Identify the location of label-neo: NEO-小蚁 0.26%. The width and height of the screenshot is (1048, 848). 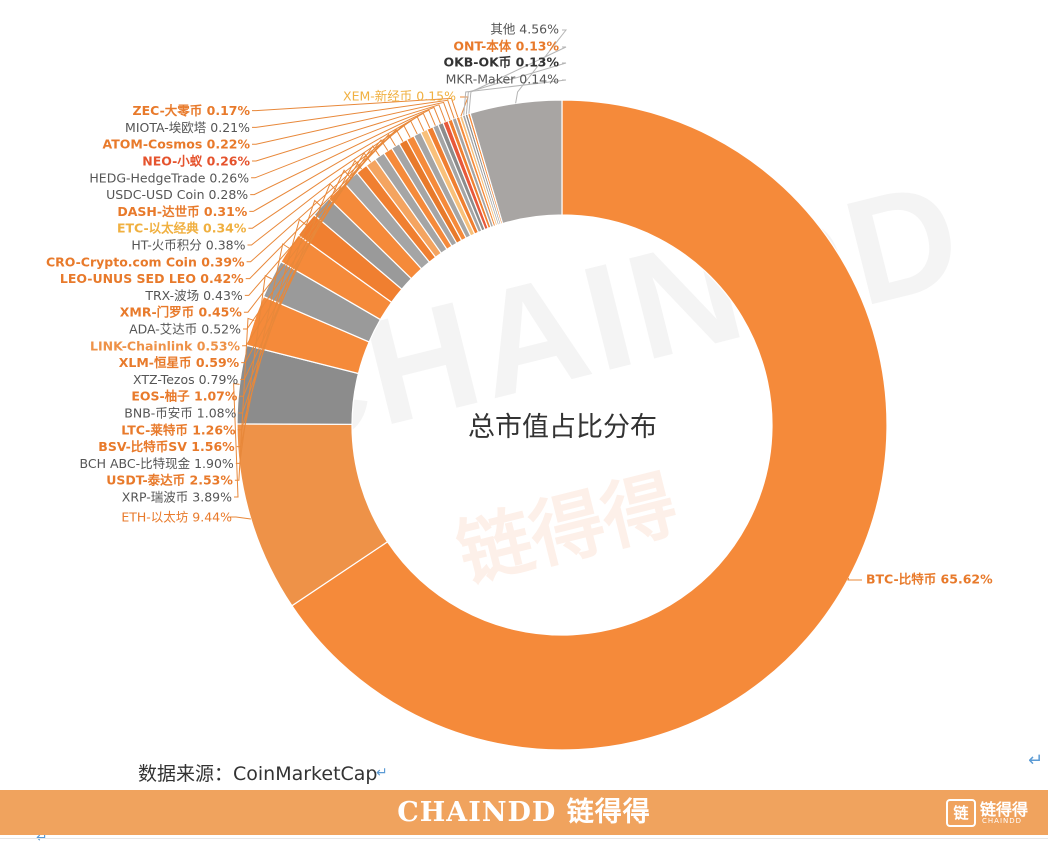
(196, 161).